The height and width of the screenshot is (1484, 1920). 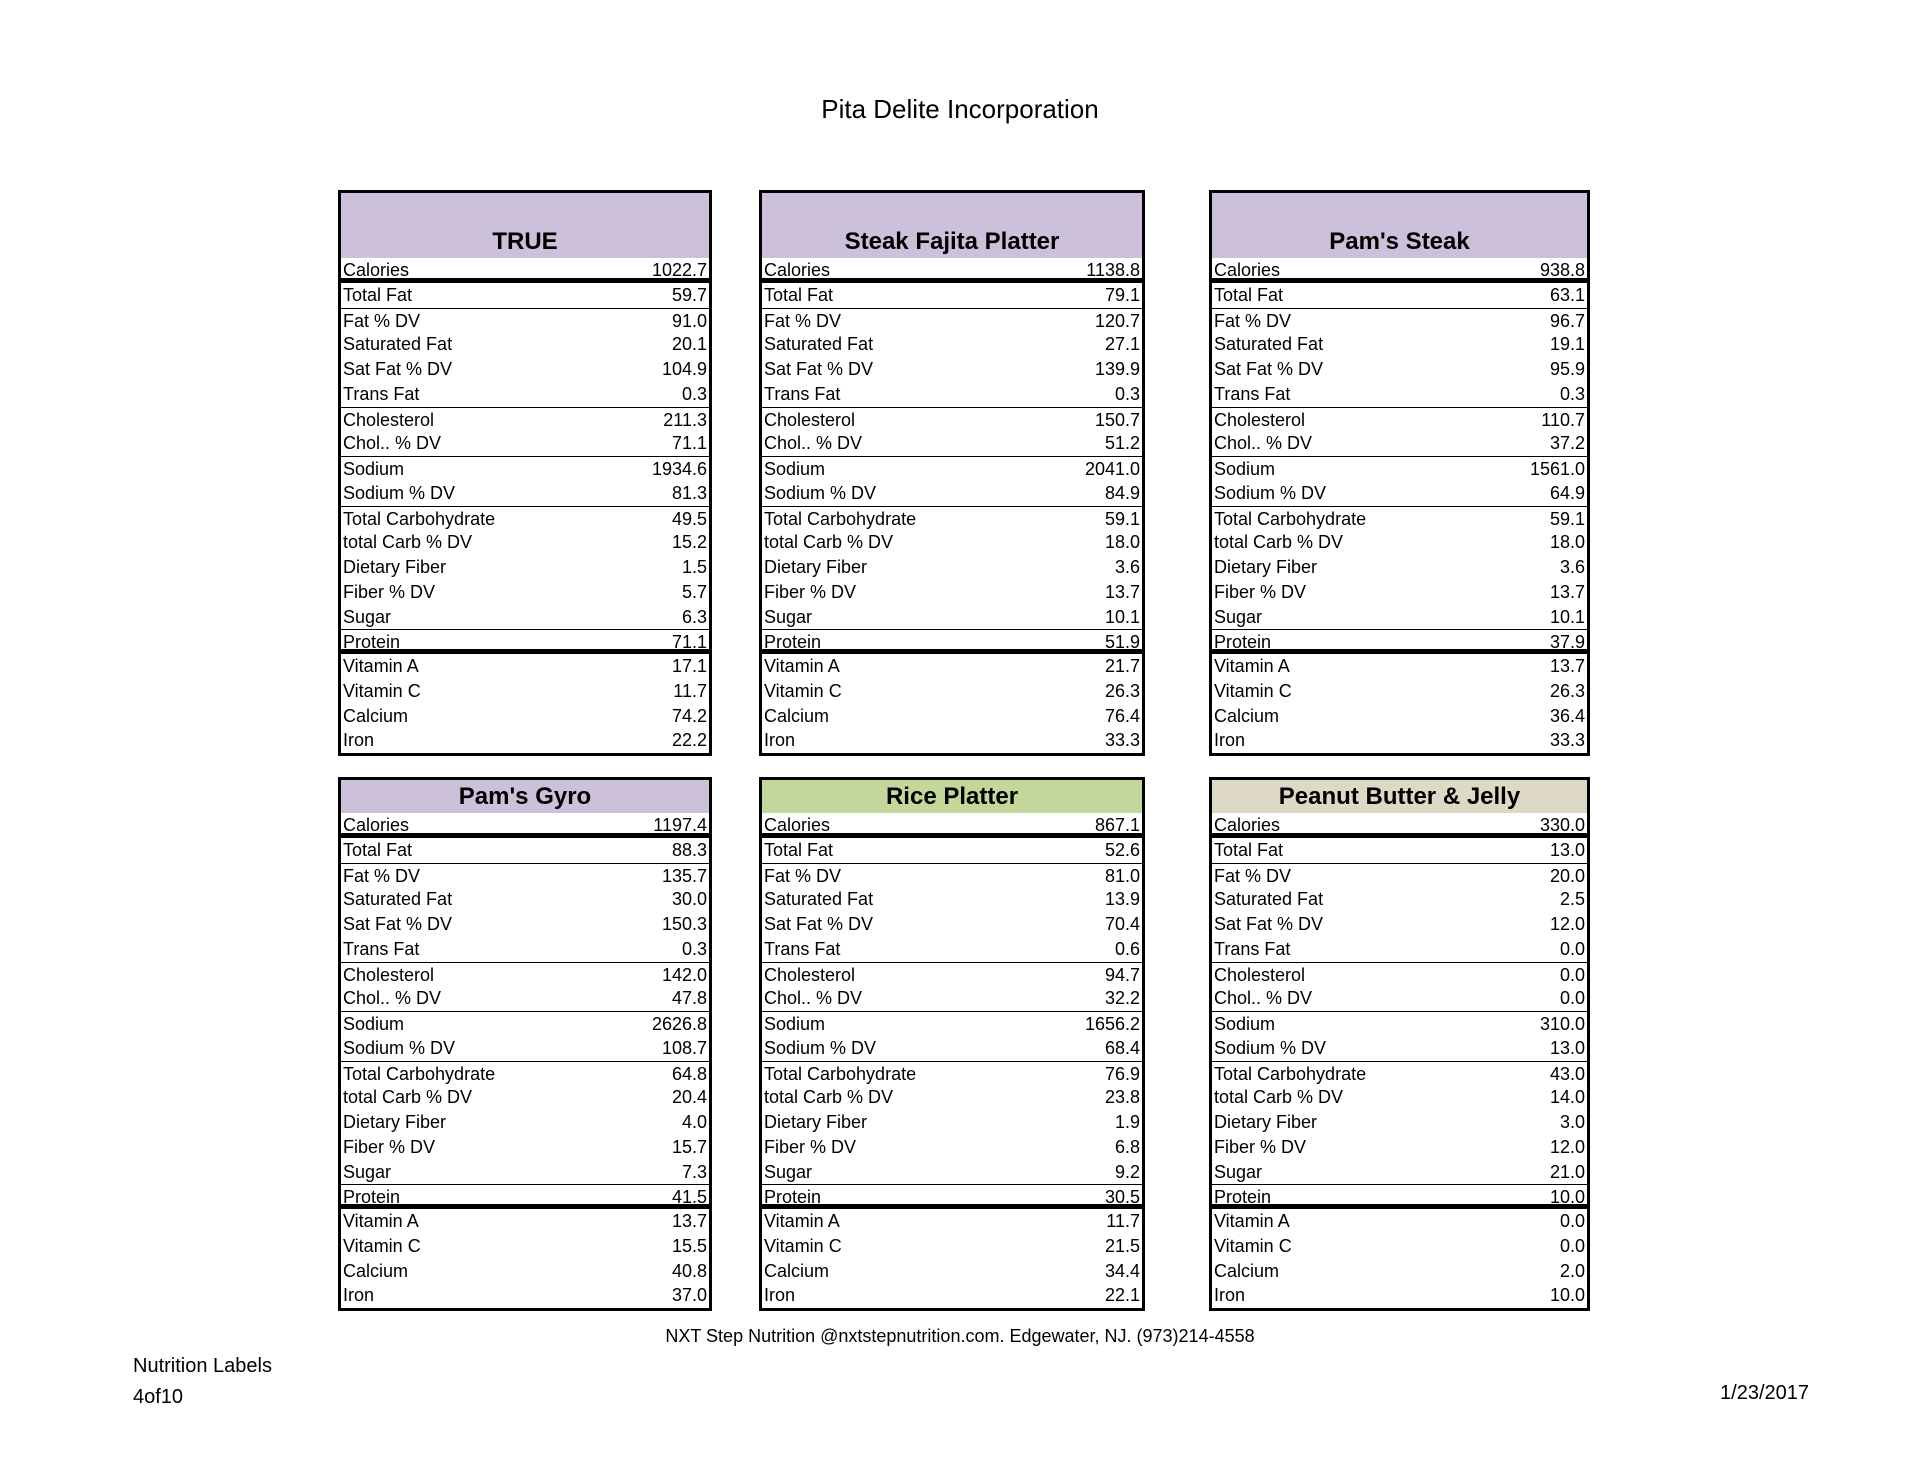 What do you see at coordinates (1127, 1146) in the screenshot?
I see `nutrient-value: 6.8` at bounding box center [1127, 1146].